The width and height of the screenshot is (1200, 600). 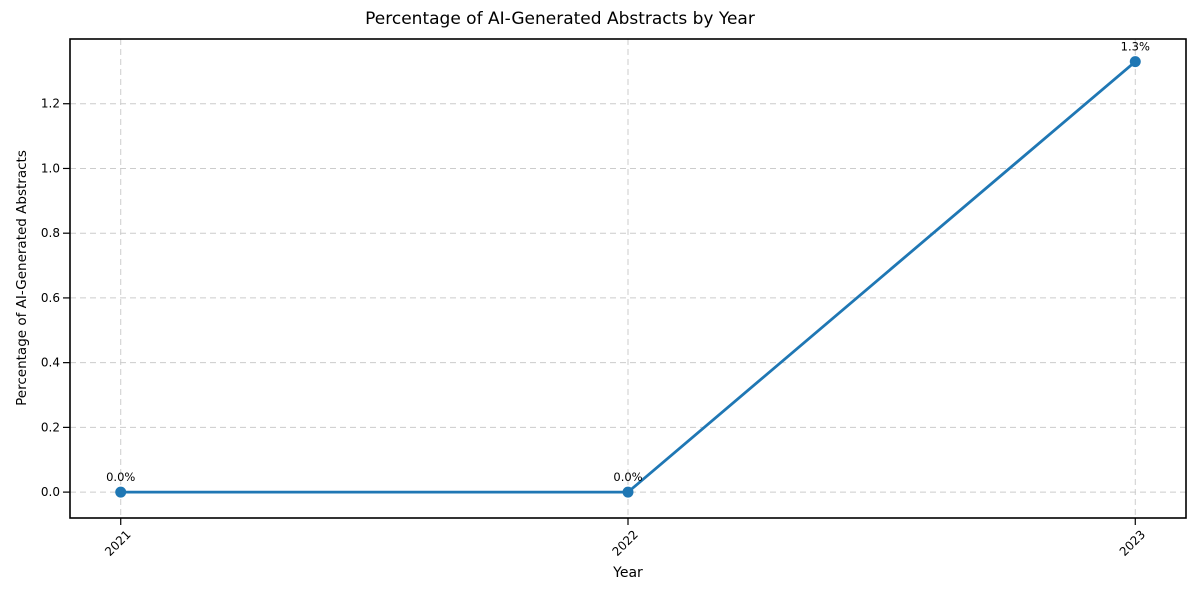 What do you see at coordinates (117, 542) in the screenshot?
I see `x-tick-label: 2021` at bounding box center [117, 542].